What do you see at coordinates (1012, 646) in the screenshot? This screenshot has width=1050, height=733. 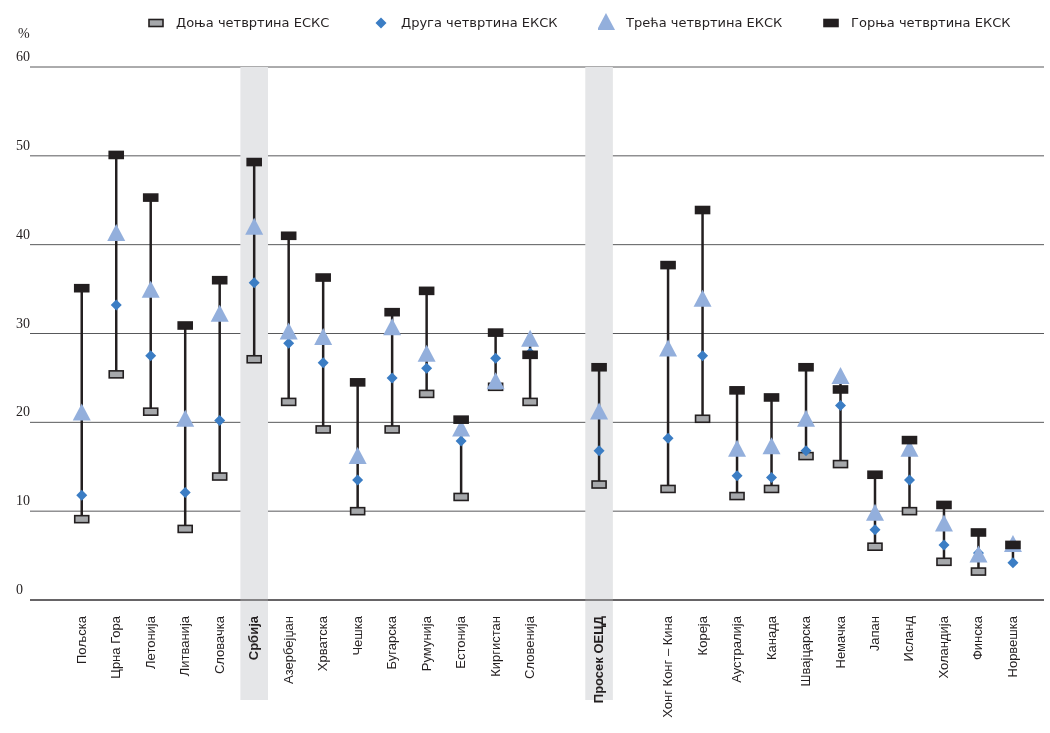 I see `x-tick-label: Норвешка` at bounding box center [1012, 646].